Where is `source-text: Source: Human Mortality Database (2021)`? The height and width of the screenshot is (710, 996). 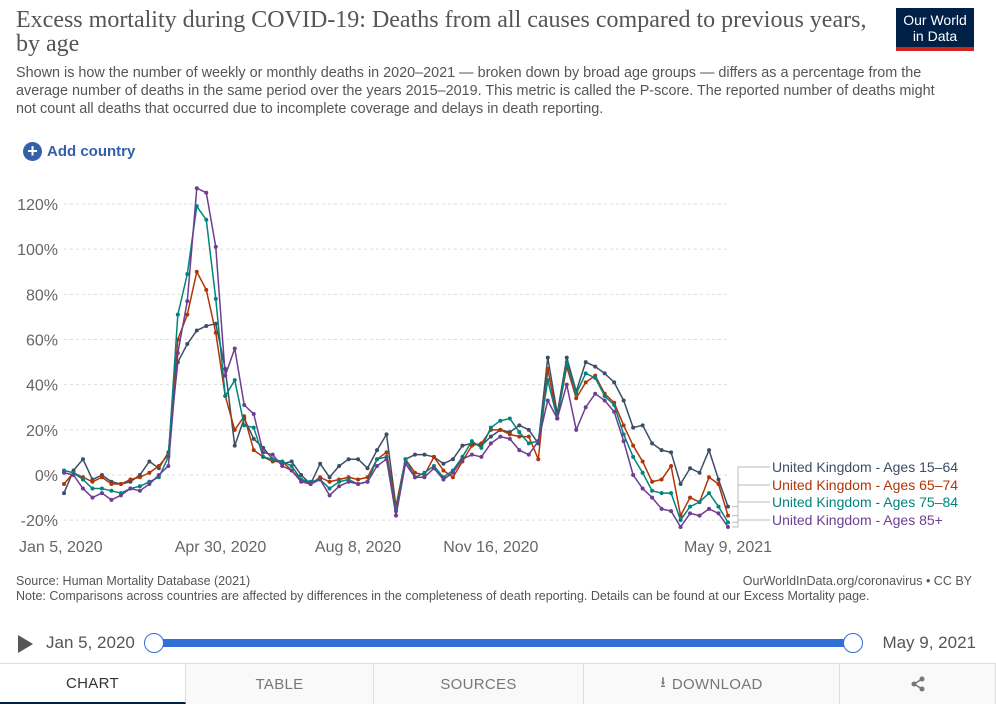
source-text: Source: Human Mortality Database (2021) is located at coordinates (133, 581).